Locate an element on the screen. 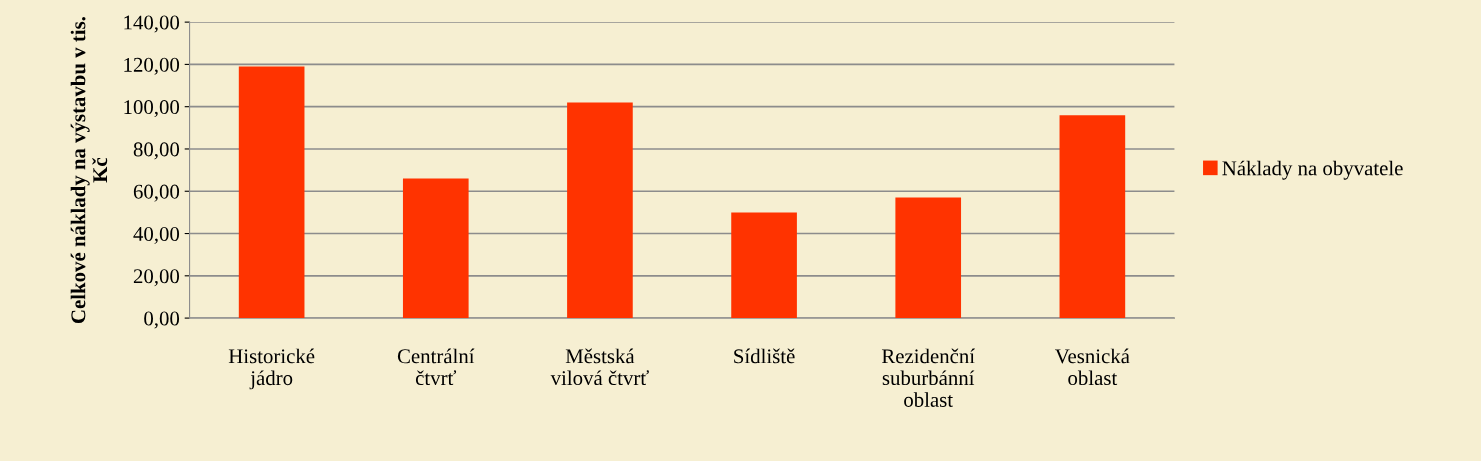 The height and width of the screenshot is (461, 1481). y-tick-label: 140,00 is located at coordinates (152, 24).